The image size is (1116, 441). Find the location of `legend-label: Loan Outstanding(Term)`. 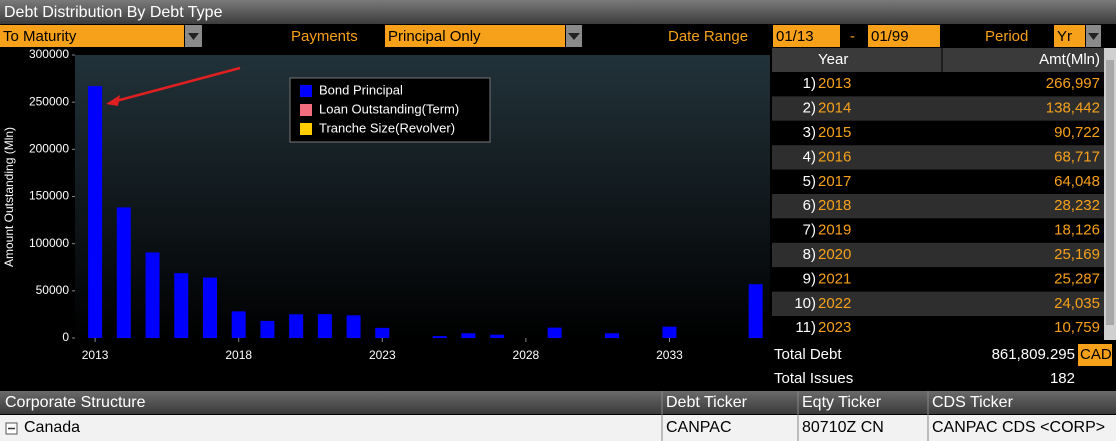

legend-label: Loan Outstanding(Term) is located at coordinates (389, 108).